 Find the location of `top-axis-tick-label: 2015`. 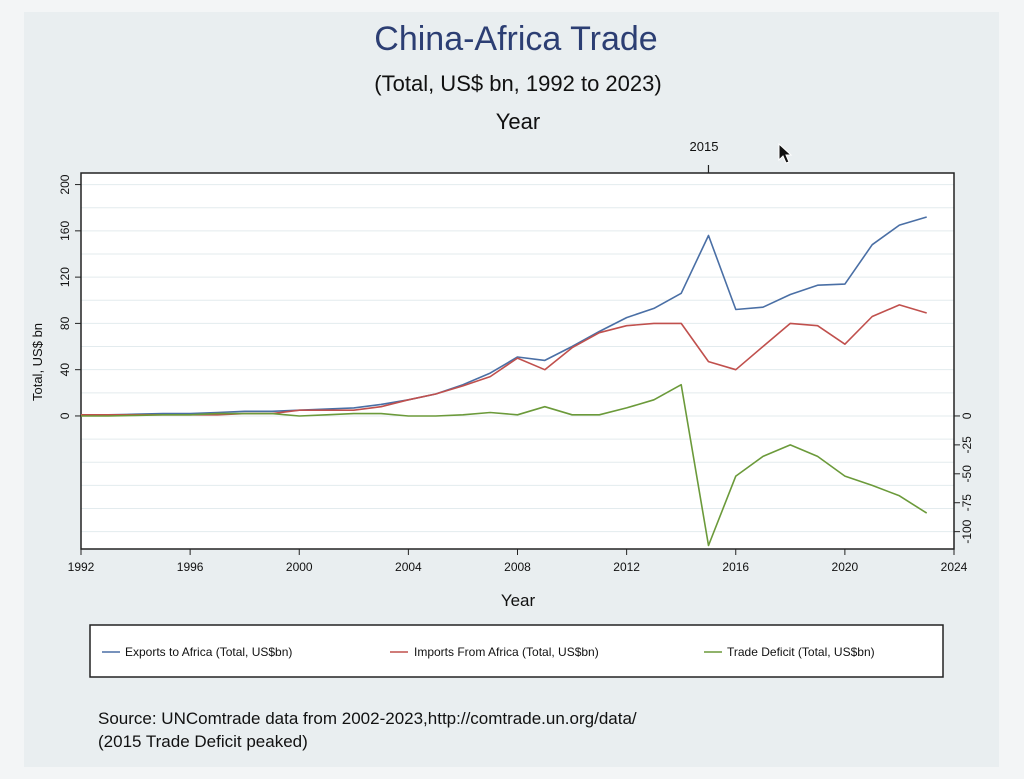

top-axis-tick-label: 2015 is located at coordinates (704, 146).